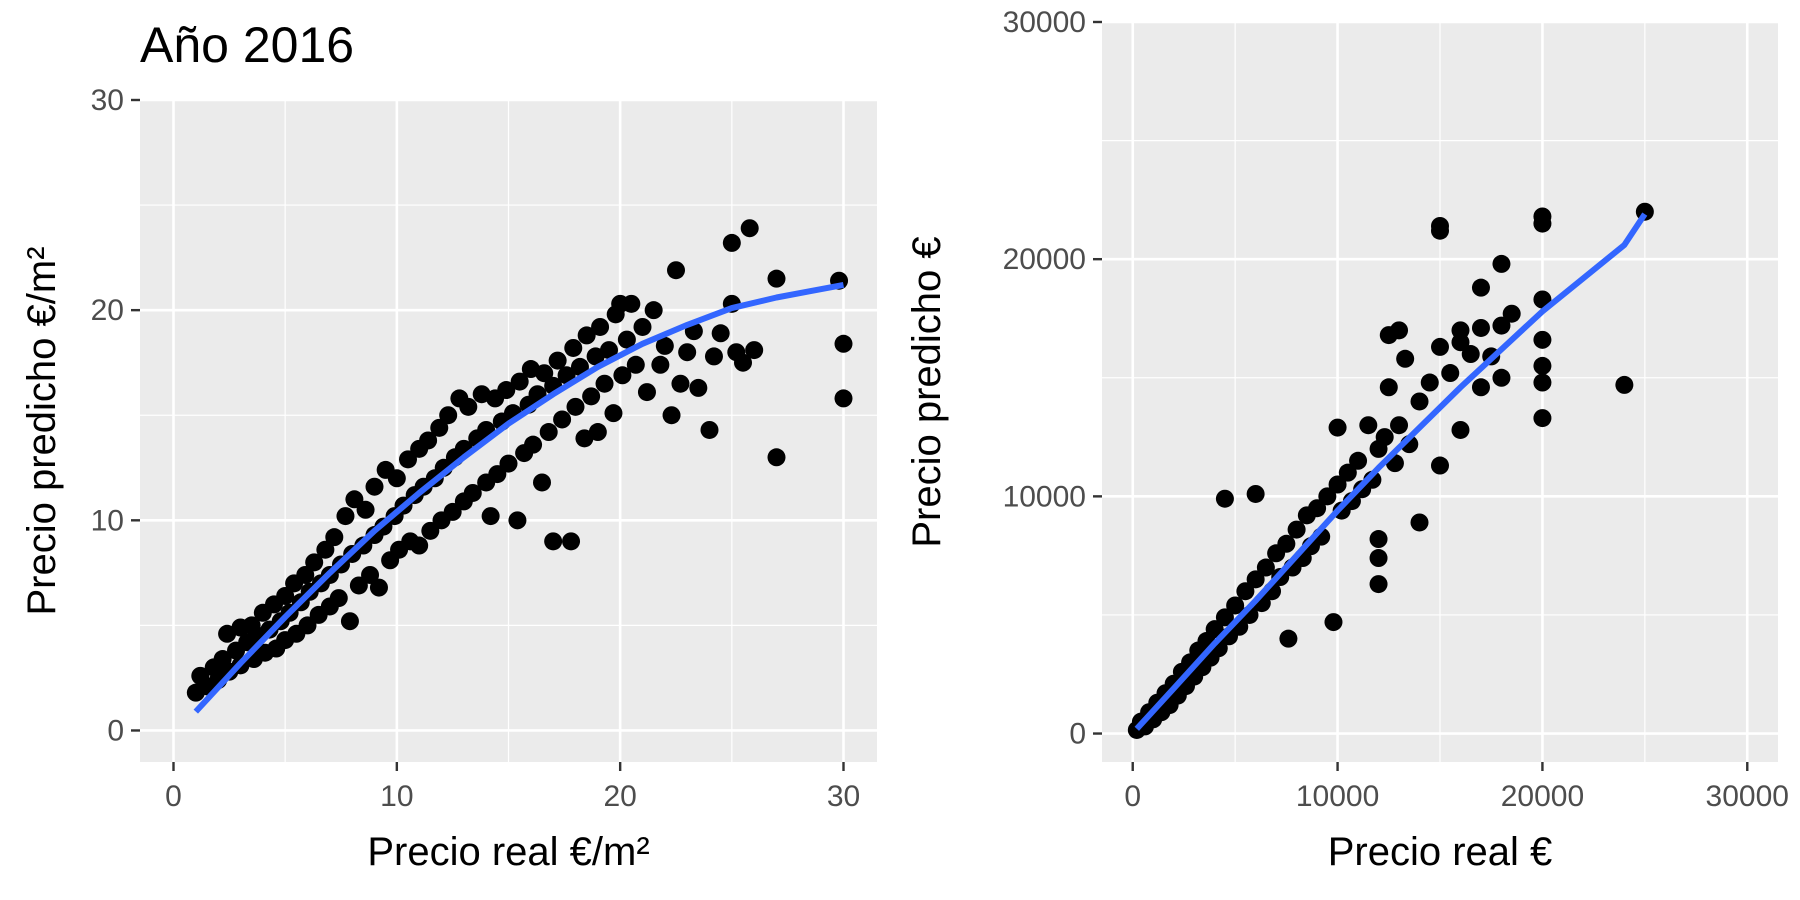 This screenshot has width=1800, height=900. Describe the element at coordinates (508, 852) in the screenshot. I see `left-x-axis-label: Precio real €/m²` at that location.